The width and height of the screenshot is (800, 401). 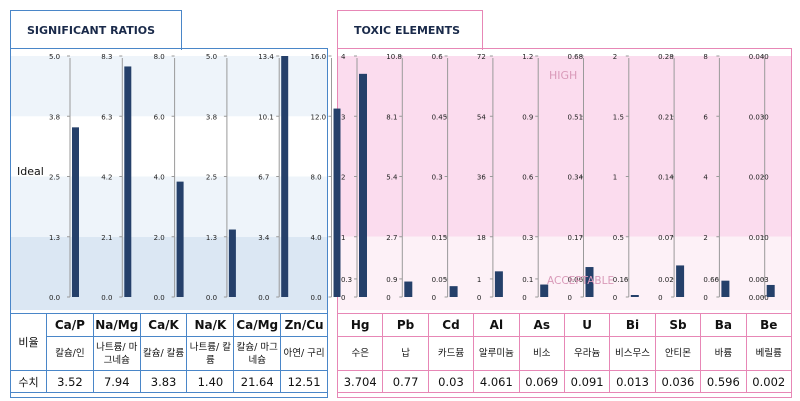 I want to click on toxic-tick-label: 5.4, so click(x=392, y=178).